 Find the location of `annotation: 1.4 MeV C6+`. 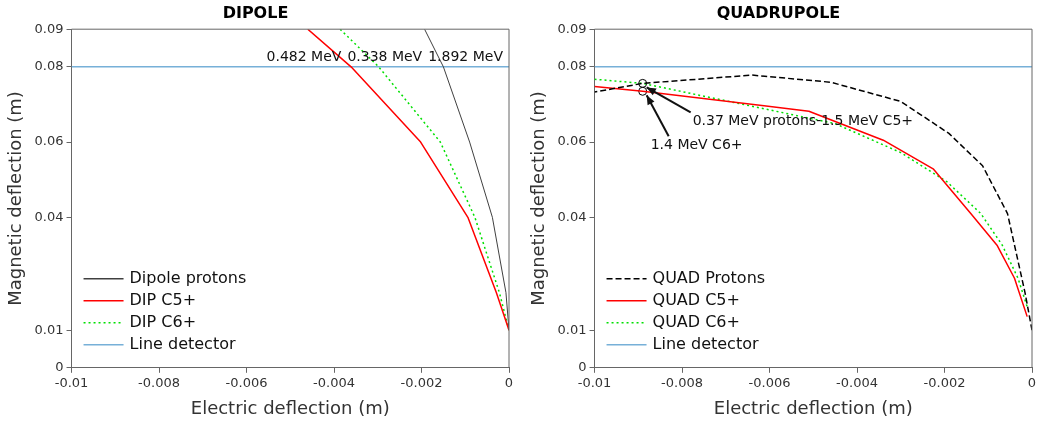

annotation: 1.4 MeV C6+ is located at coordinates (696, 144).